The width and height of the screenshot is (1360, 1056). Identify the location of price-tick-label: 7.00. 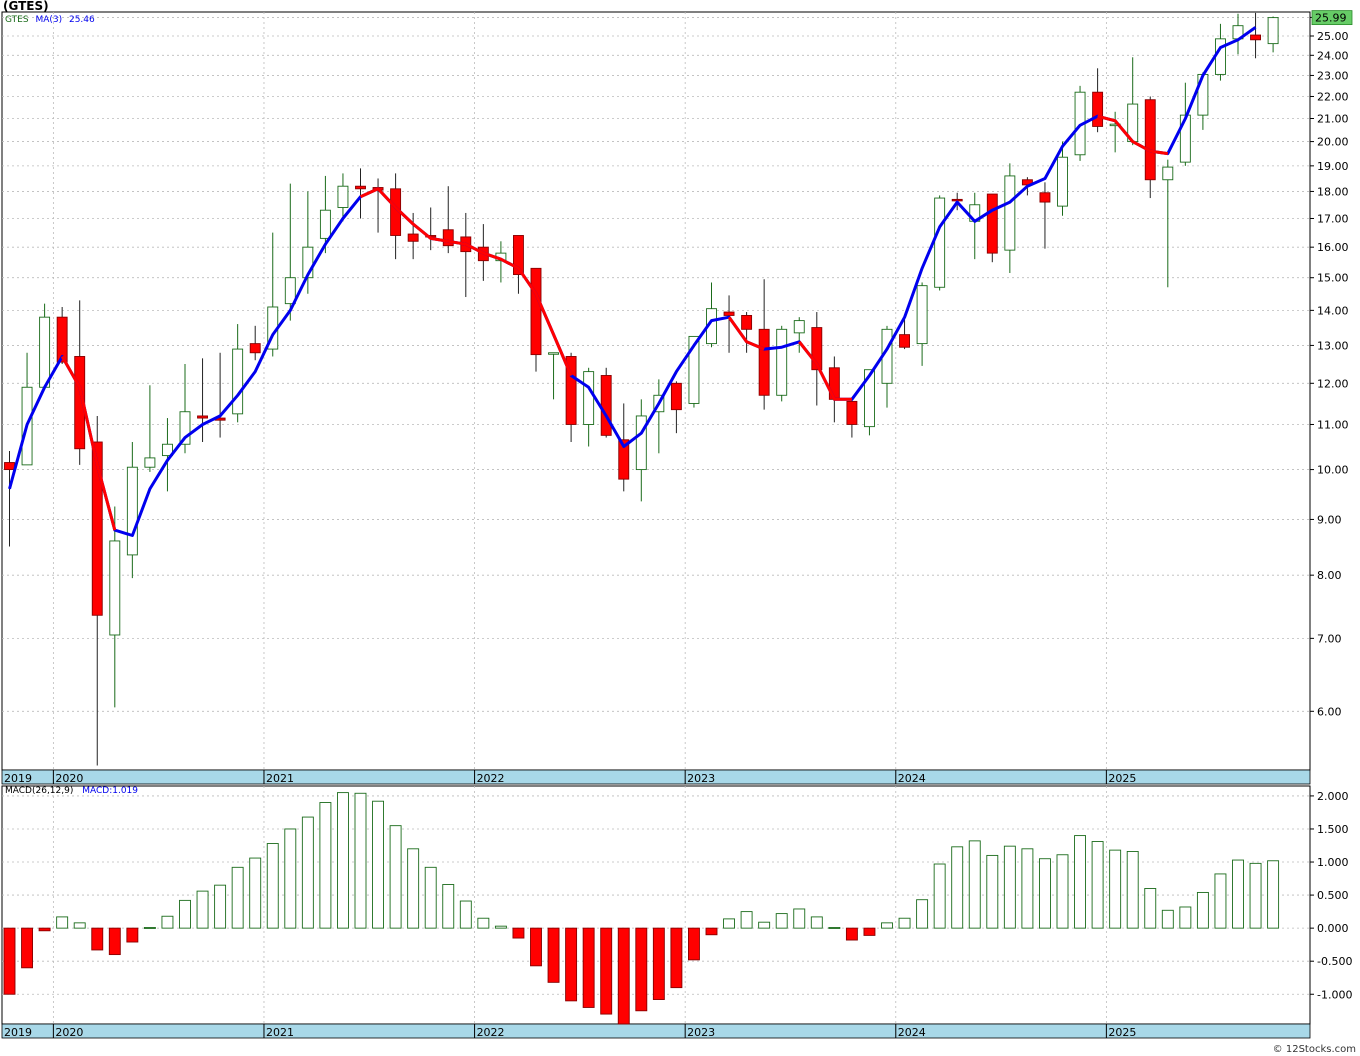
(1329, 638).